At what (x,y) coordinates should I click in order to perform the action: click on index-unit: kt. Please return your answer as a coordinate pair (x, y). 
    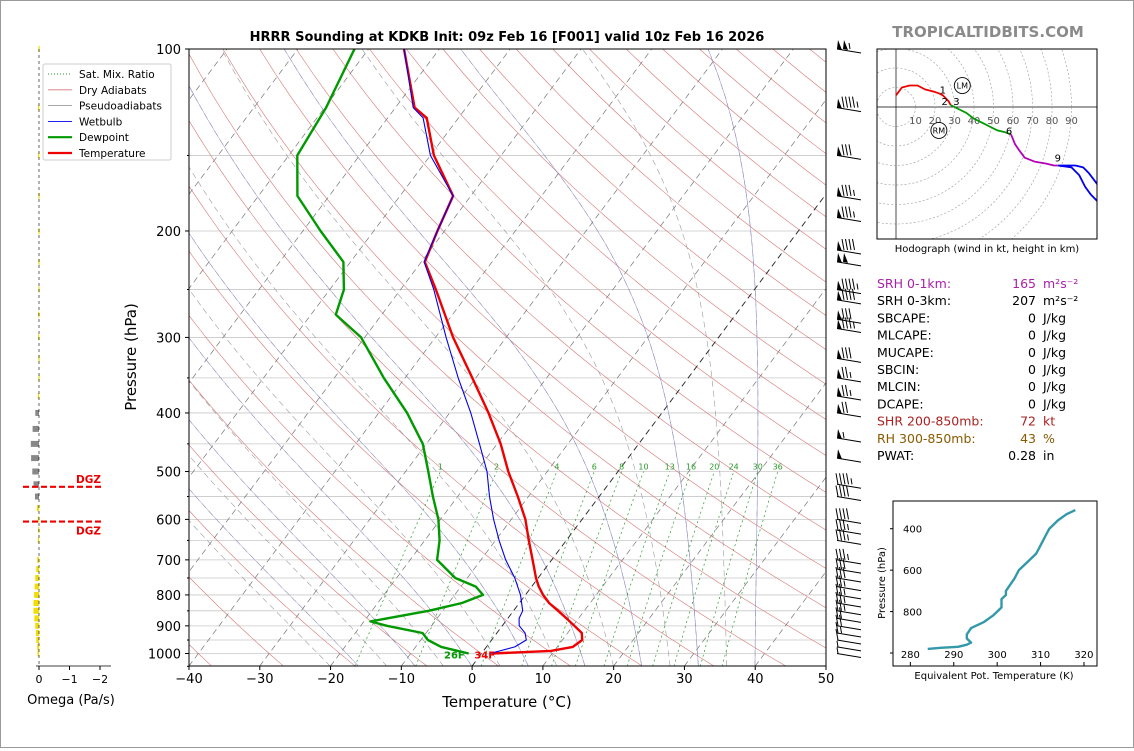
    Looking at the image, I should click on (1049, 421).